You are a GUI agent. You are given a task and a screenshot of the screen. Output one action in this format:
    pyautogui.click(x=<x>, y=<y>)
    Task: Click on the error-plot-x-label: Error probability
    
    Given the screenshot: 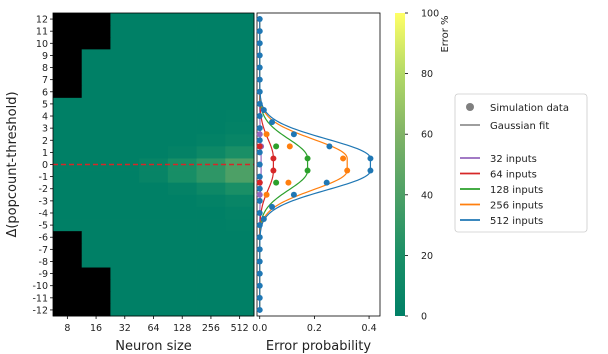 What is the action you would take?
    pyautogui.click(x=318, y=346)
    